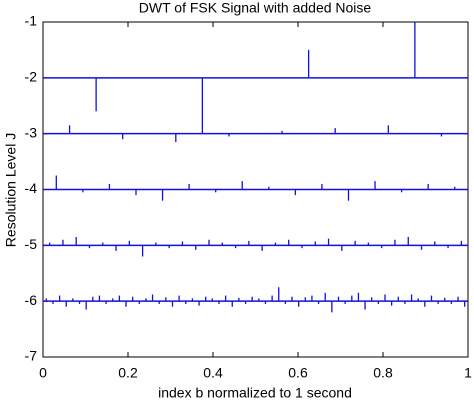 The height and width of the screenshot is (403, 474). I want to click on y-tick-label: -4, so click(31, 188).